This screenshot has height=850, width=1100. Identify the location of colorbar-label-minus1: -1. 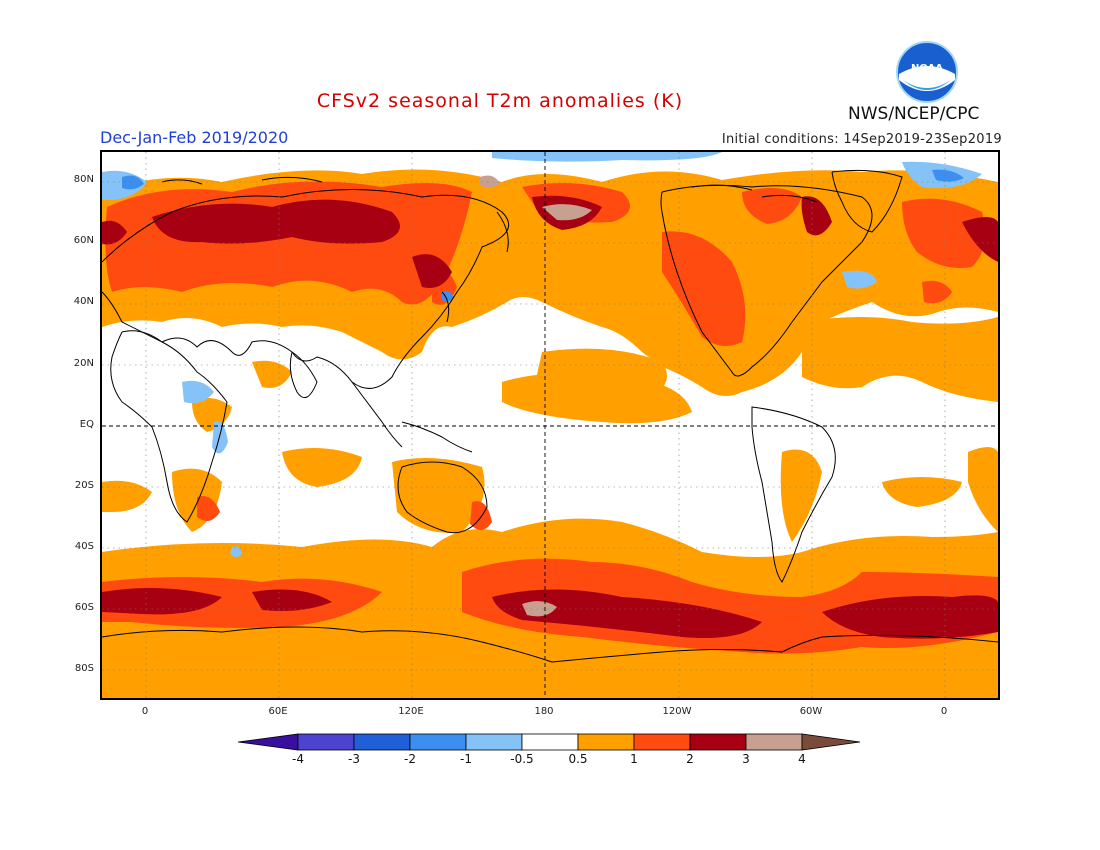
(466, 759).